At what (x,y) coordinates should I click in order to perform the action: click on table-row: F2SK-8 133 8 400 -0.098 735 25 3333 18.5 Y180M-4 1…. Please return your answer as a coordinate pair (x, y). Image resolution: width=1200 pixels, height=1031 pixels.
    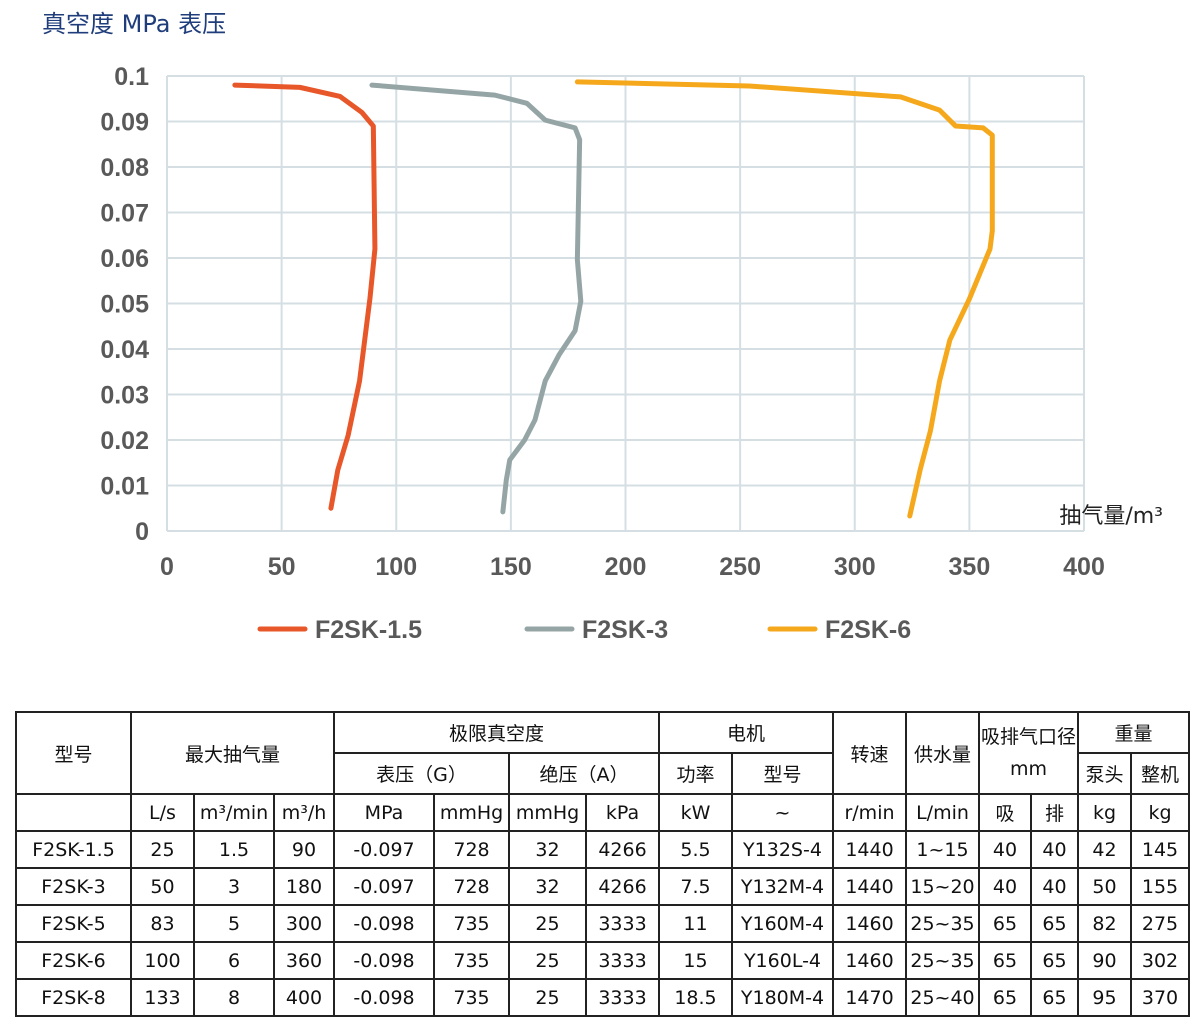
    Looking at the image, I should click on (602, 997).